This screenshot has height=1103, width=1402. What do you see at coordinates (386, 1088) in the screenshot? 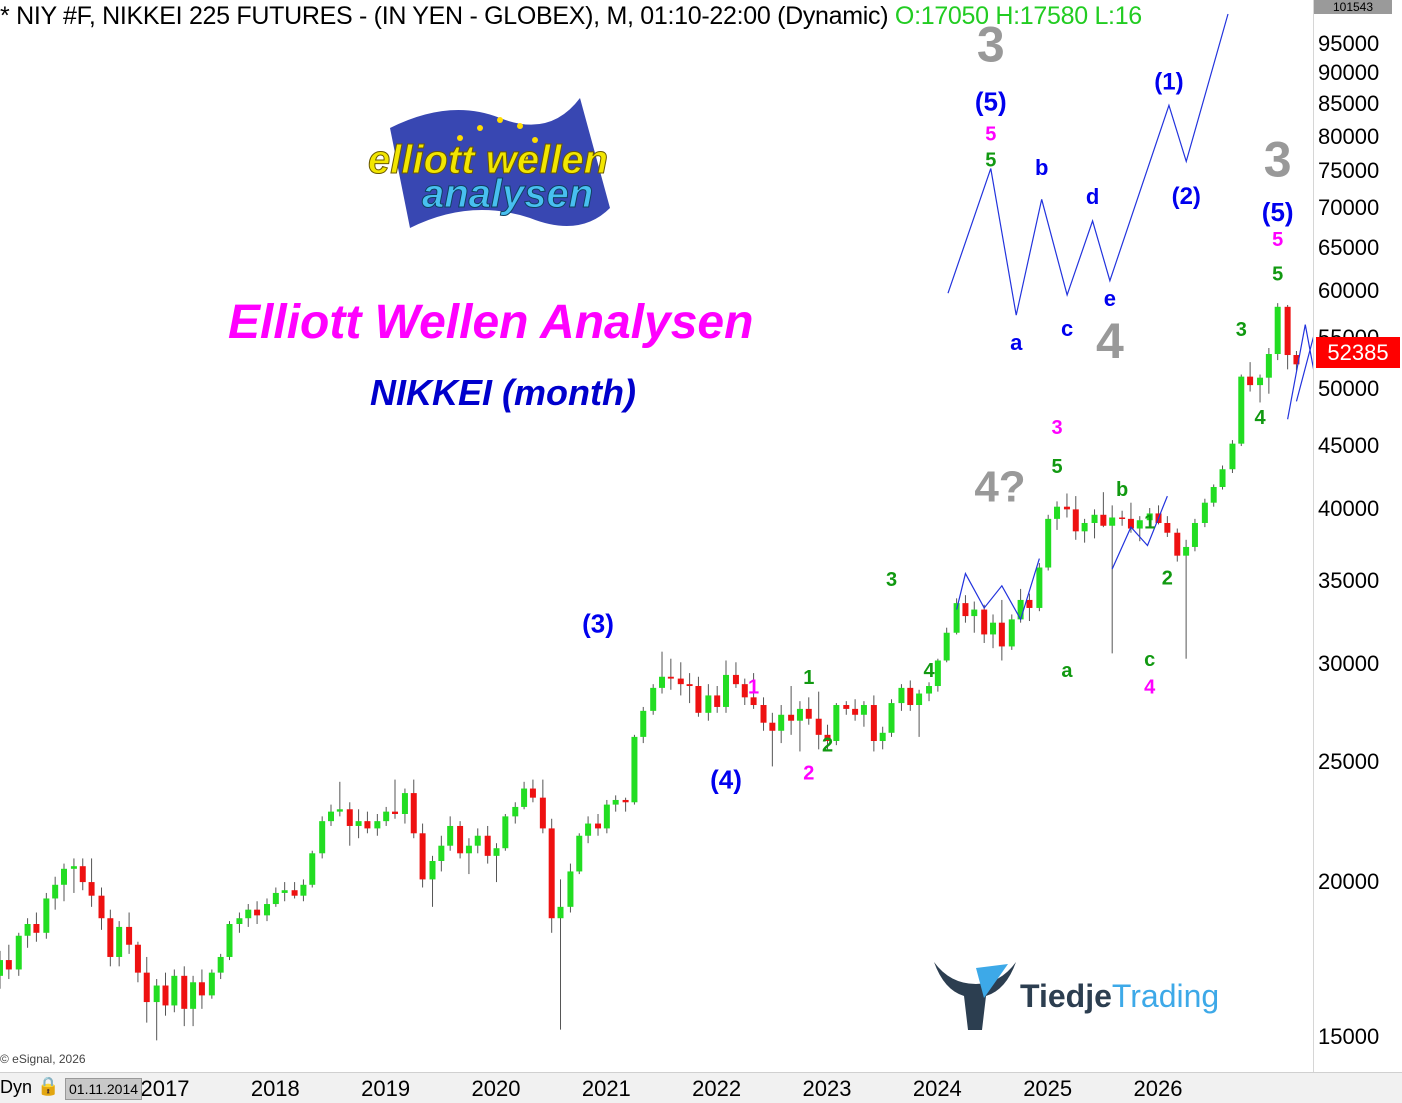
I see `year-tick-label: 2019` at bounding box center [386, 1088].